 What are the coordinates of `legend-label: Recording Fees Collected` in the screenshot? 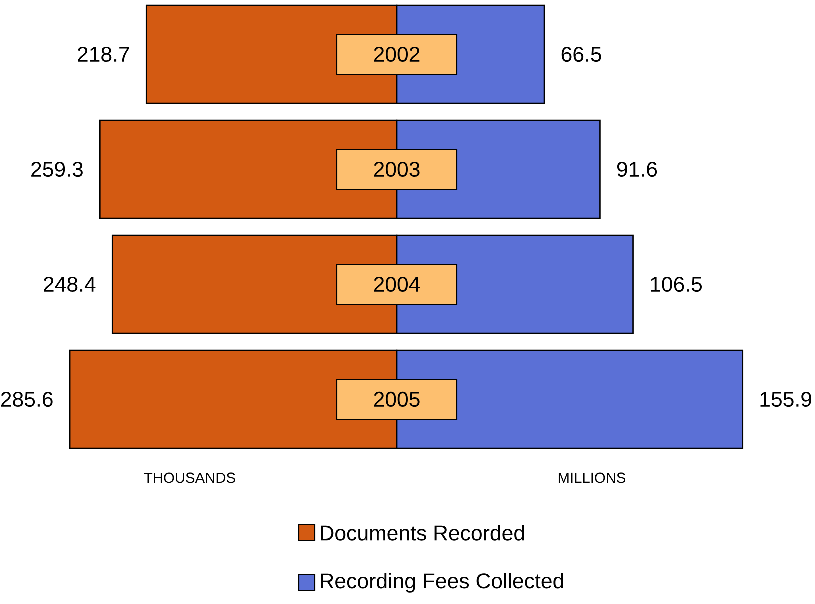 It's located at (442, 583).